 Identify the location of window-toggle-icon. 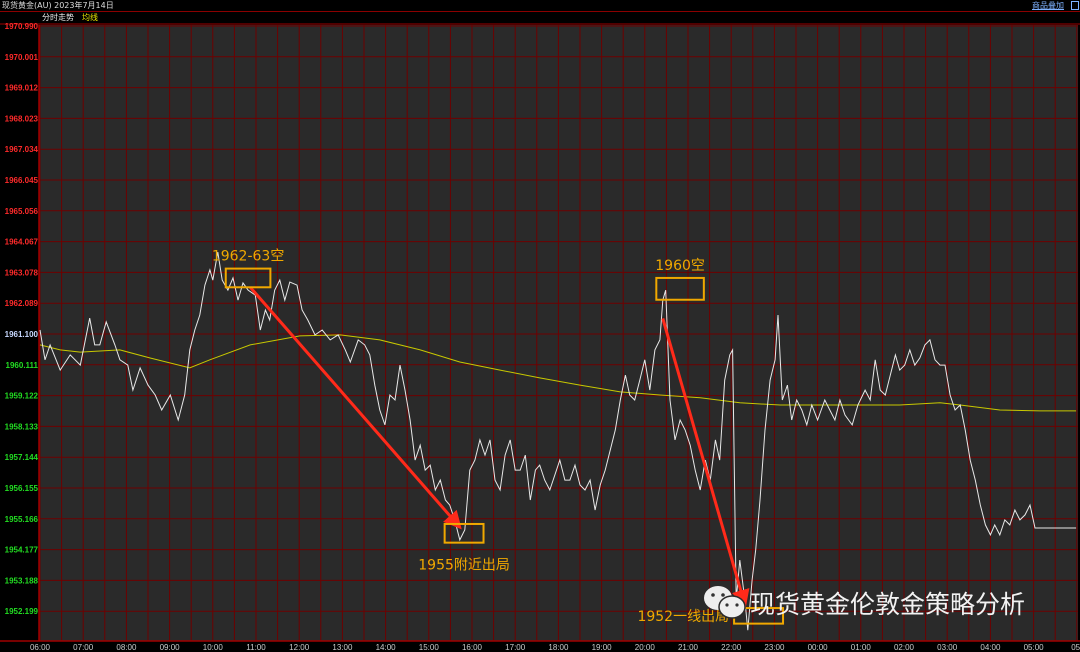
(1075, 5).